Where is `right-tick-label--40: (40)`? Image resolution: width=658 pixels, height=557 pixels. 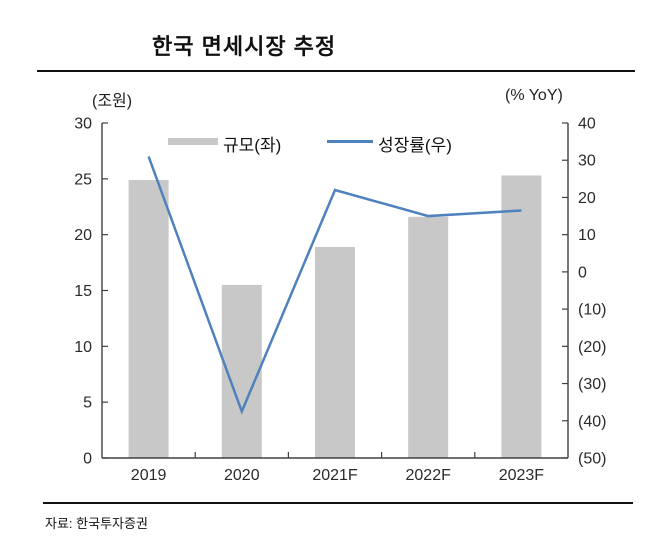 right-tick-label--40: (40) is located at coordinates (592, 421).